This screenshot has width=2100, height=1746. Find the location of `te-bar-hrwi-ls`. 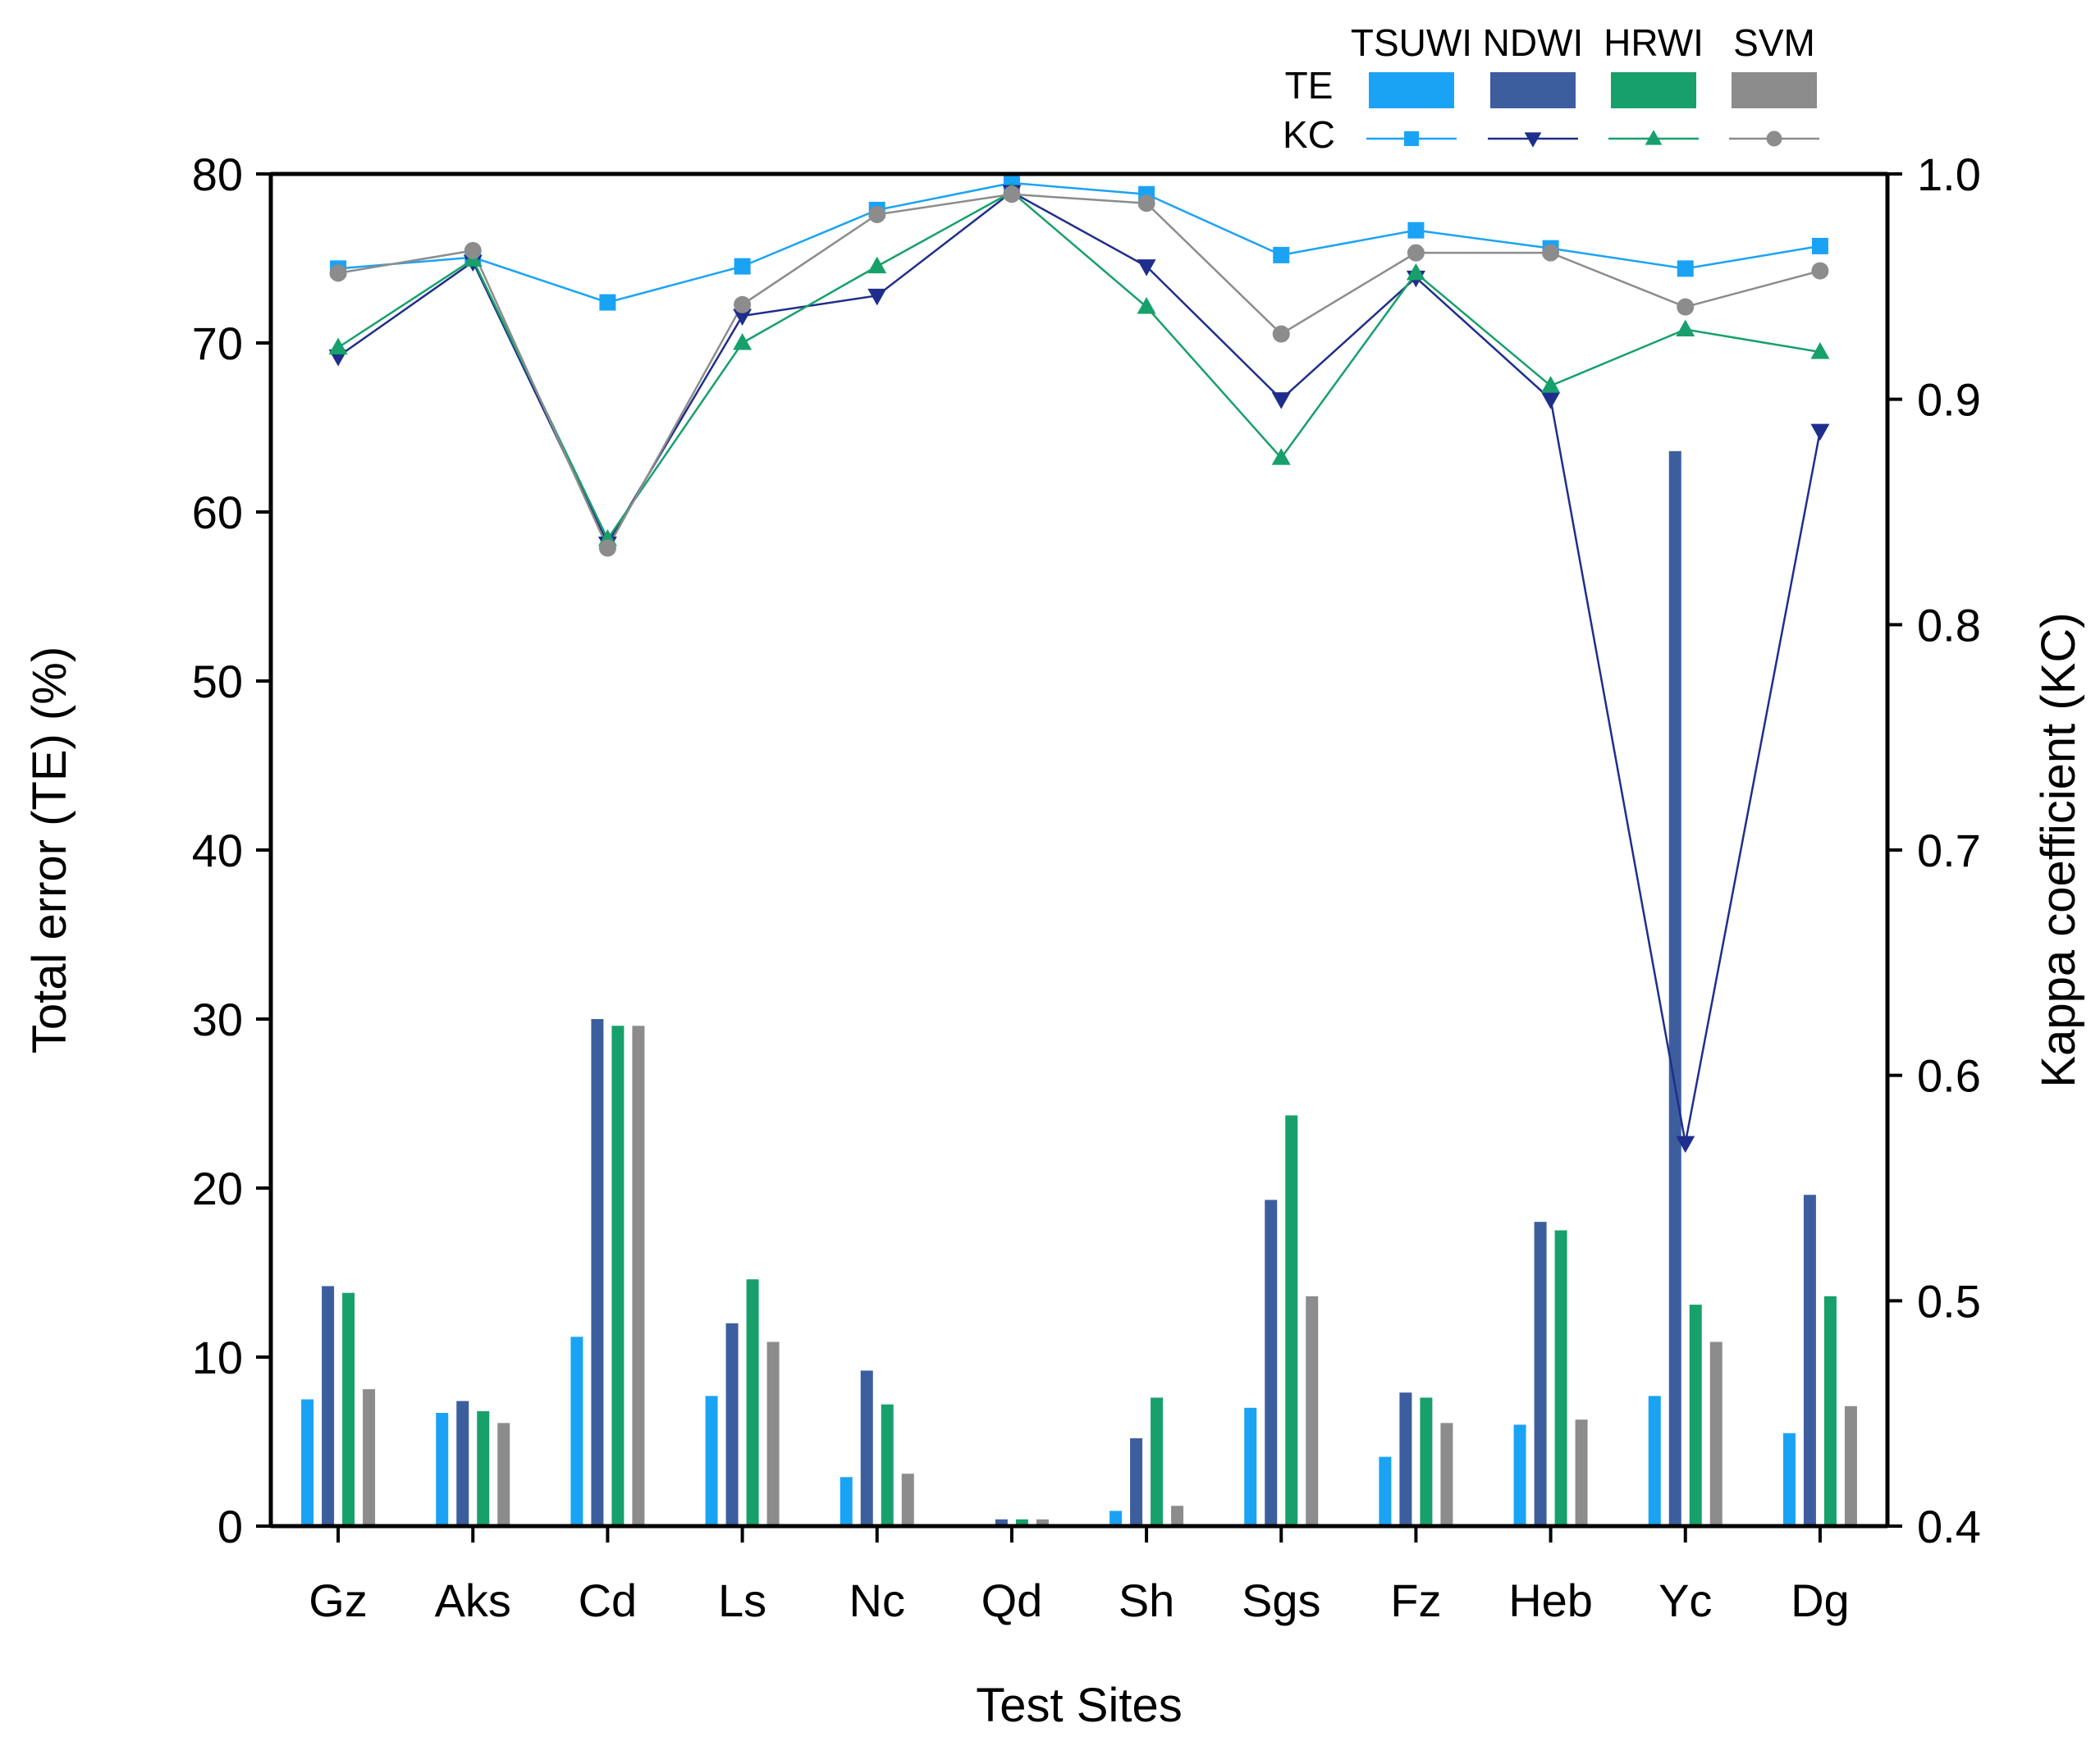

te-bar-hrwi-ls is located at coordinates (752, 1402).